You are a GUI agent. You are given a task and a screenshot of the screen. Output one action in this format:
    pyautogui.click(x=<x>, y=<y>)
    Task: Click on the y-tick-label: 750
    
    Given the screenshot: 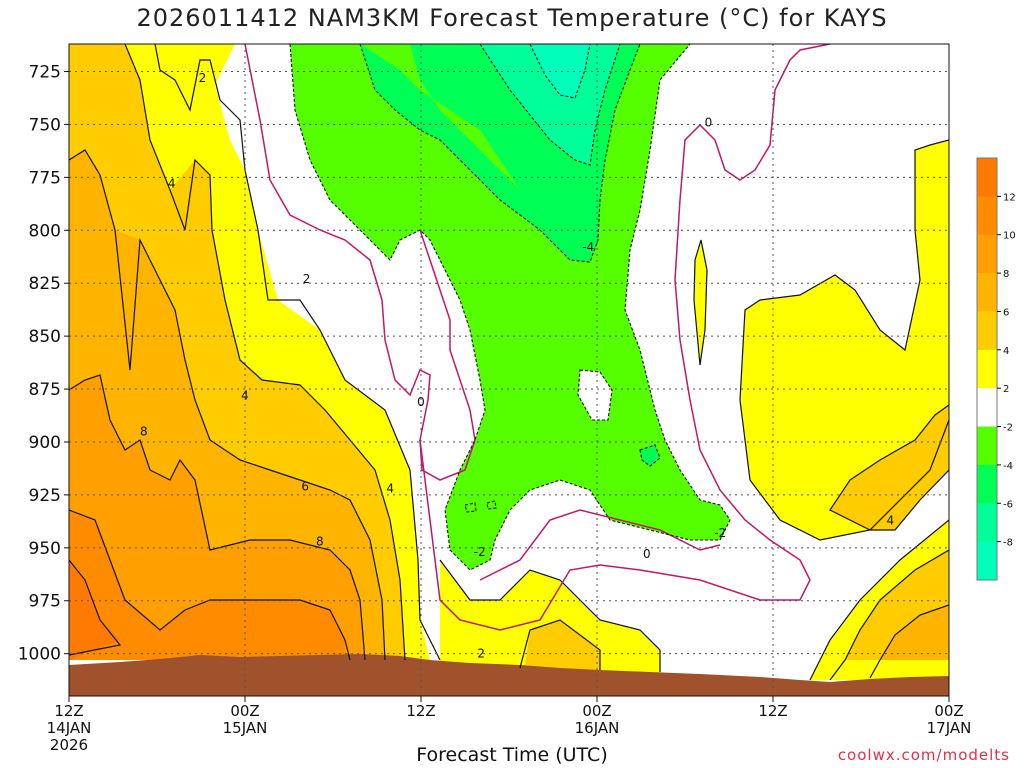 What is the action you would take?
    pyautogui.click(x=45, y=125)
    